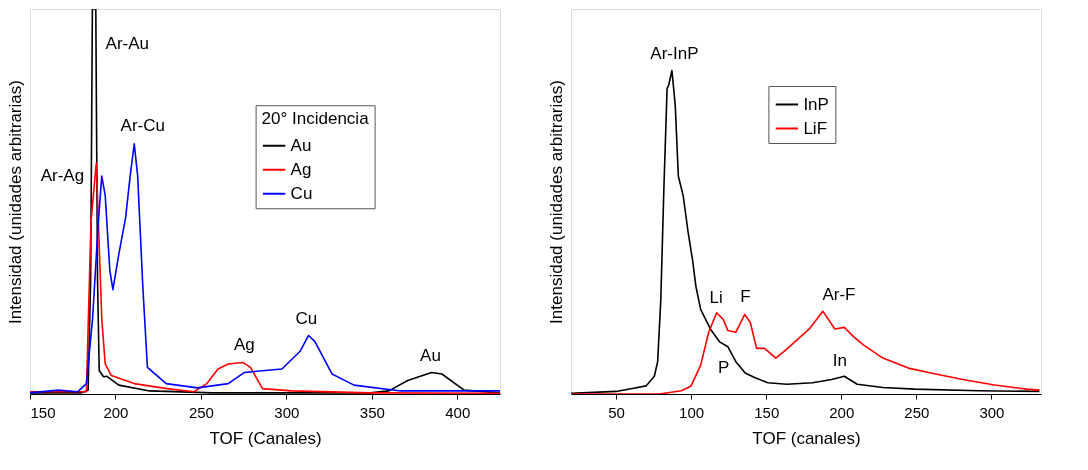 The height and width of the screenshot is (470, 1088). I want to click on annotation: Ar-Au, so click(127, 43).